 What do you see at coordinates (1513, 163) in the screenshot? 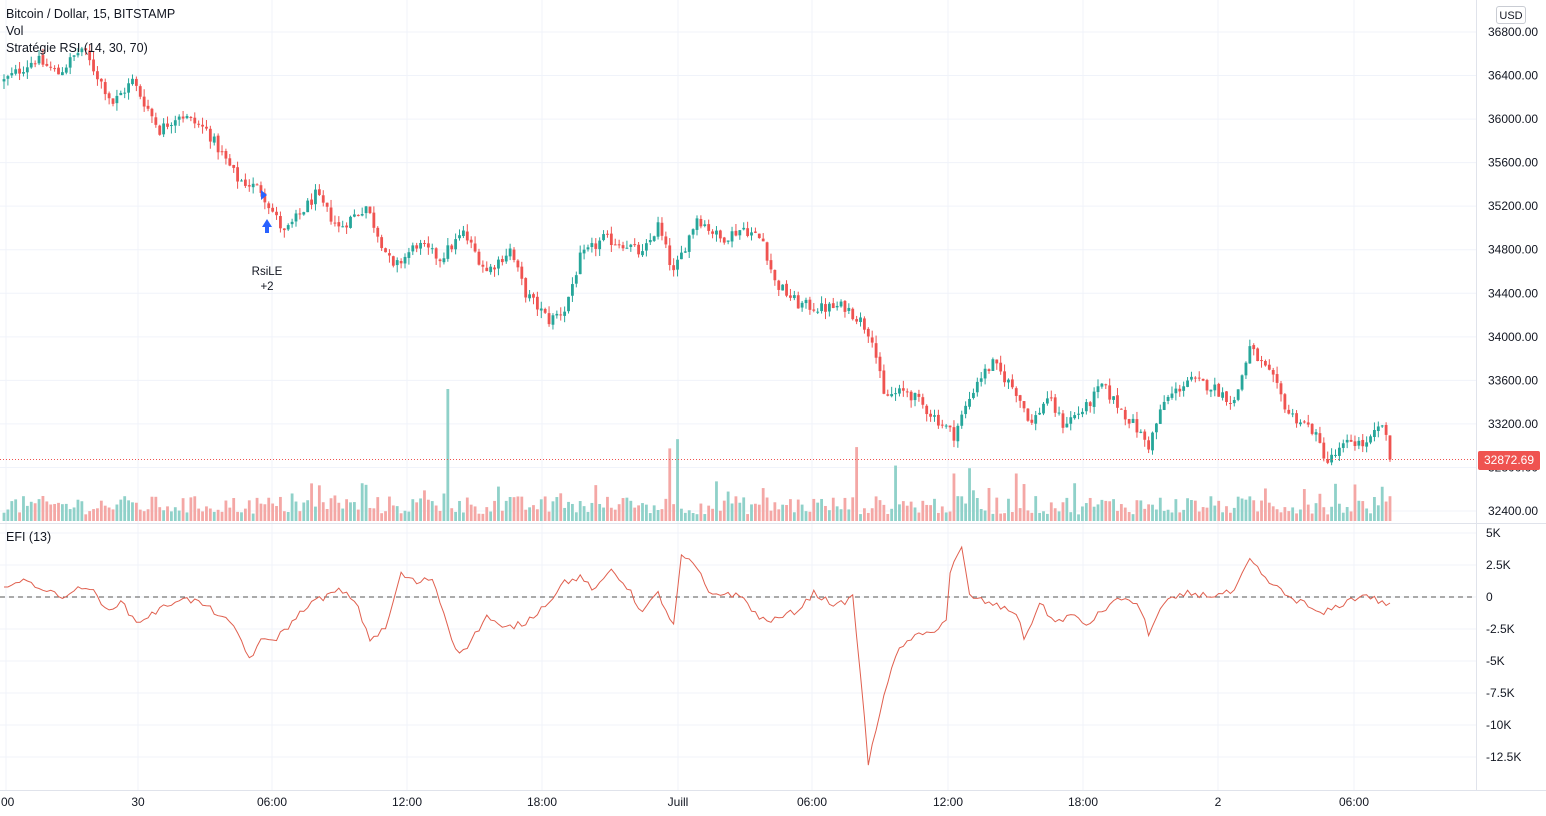
I see `price-tick-label: 35600.00` at bounding box center [1513, 163].